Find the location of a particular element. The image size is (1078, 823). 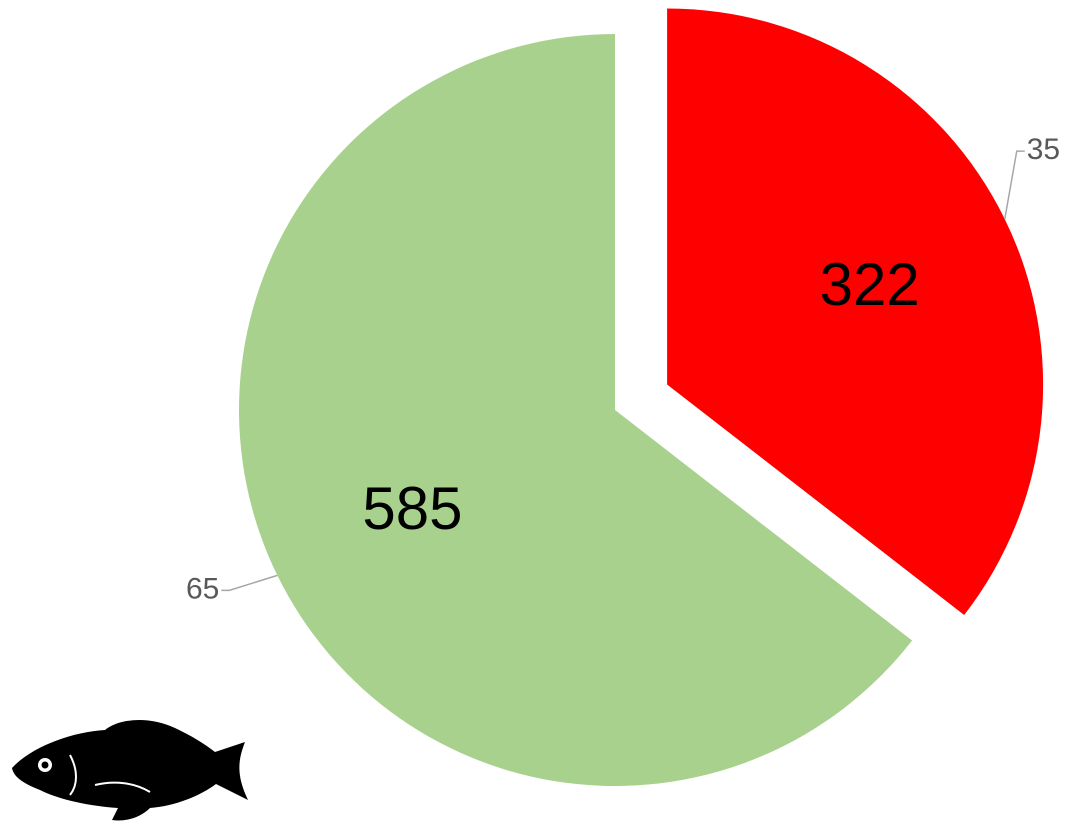

percent-label: 35 is located at coordinates (1043, 149).